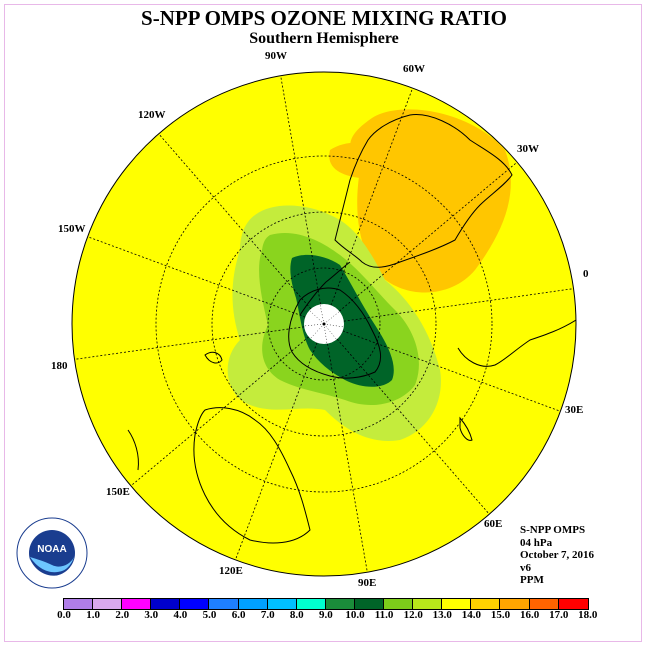 This screenshot has width=648, height=648. Describe the element at coordinates (500, 615) in the screenshot. I see `colorbar-tick-label: 15.0` at that location.